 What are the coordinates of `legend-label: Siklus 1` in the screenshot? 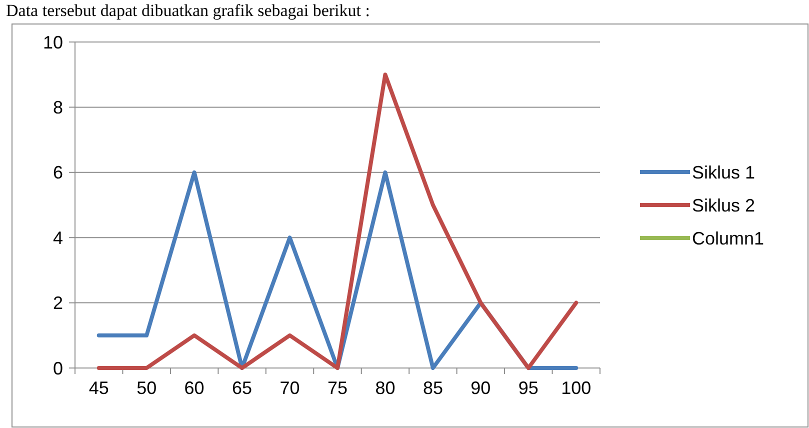 It's located at (724, 172).